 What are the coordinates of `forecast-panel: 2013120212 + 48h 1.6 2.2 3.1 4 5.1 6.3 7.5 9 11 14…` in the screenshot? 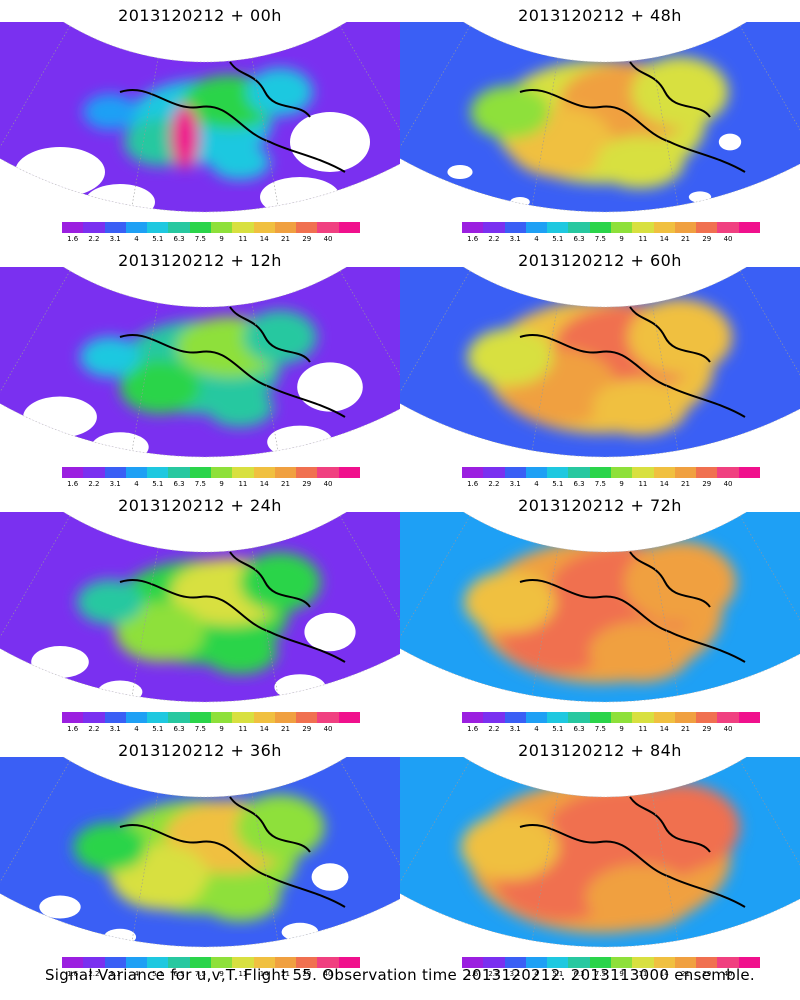 It's located at (600, 122).